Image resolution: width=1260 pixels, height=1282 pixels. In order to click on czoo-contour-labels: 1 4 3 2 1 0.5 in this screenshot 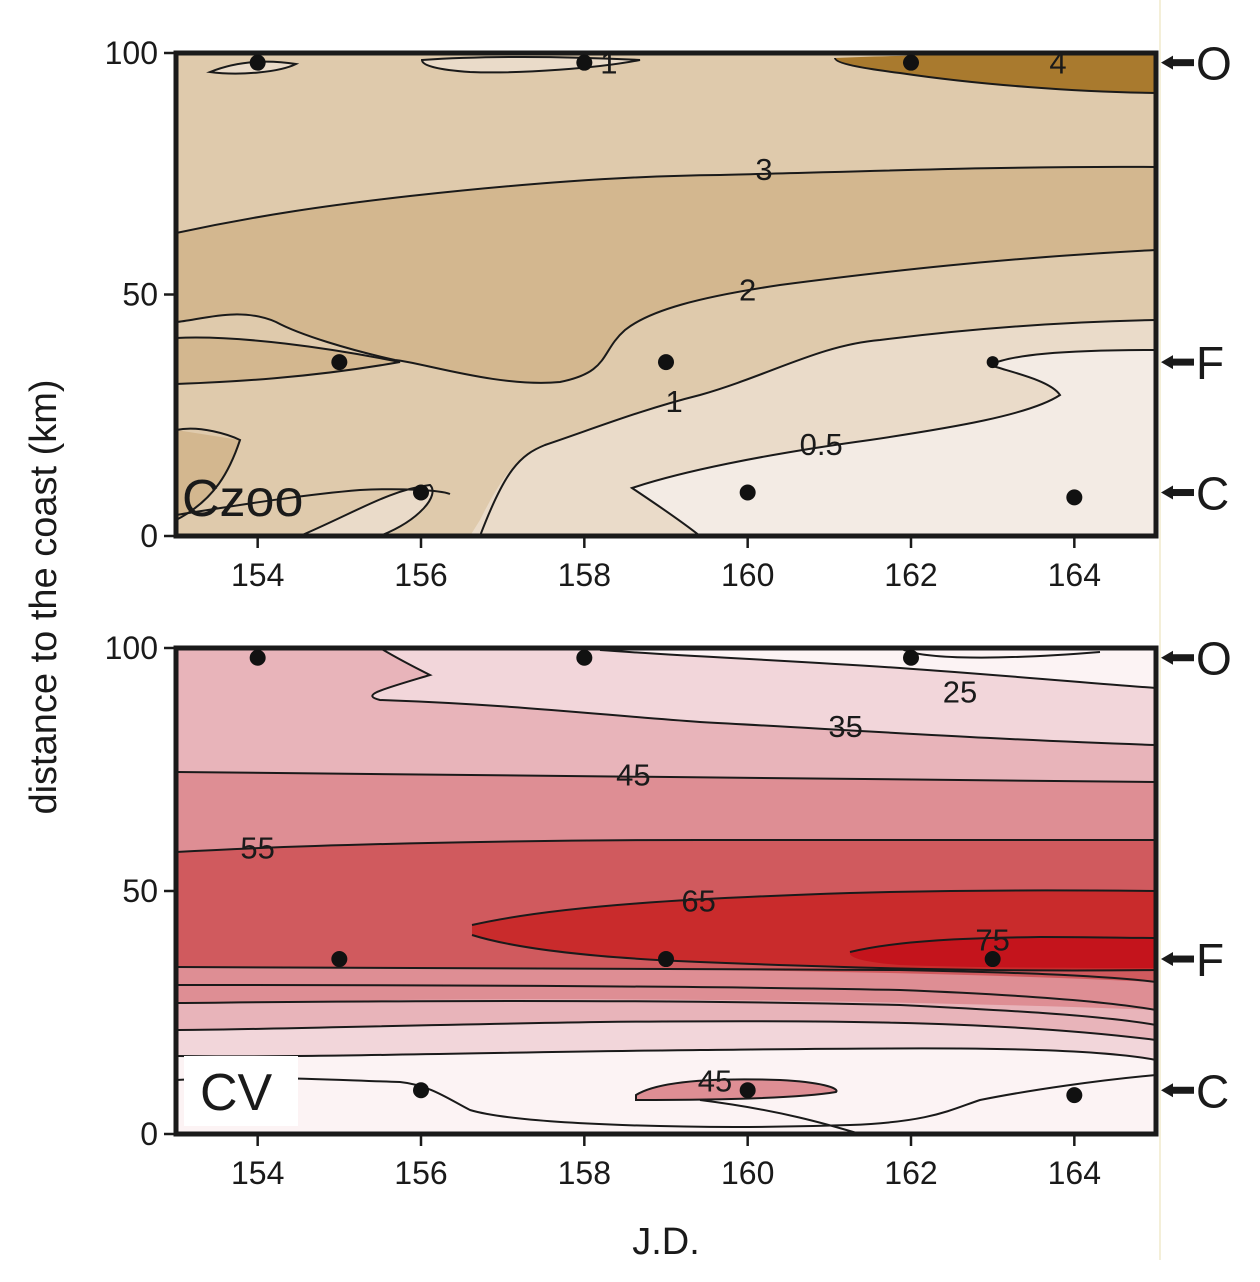, I will do `click(833, 254)`.